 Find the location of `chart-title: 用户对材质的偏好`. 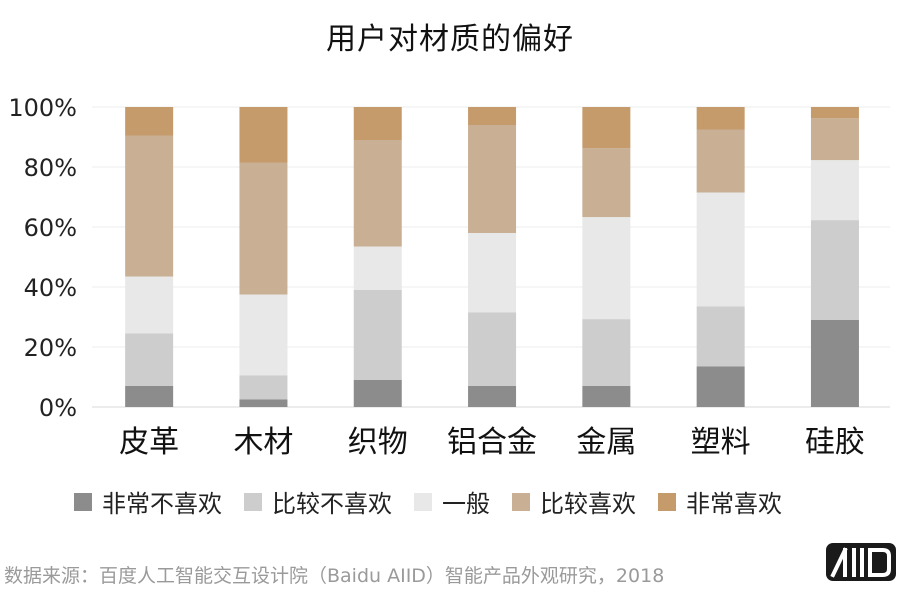

chart-title: 用户对材质的偏好 is located at coordinates (450, 39).